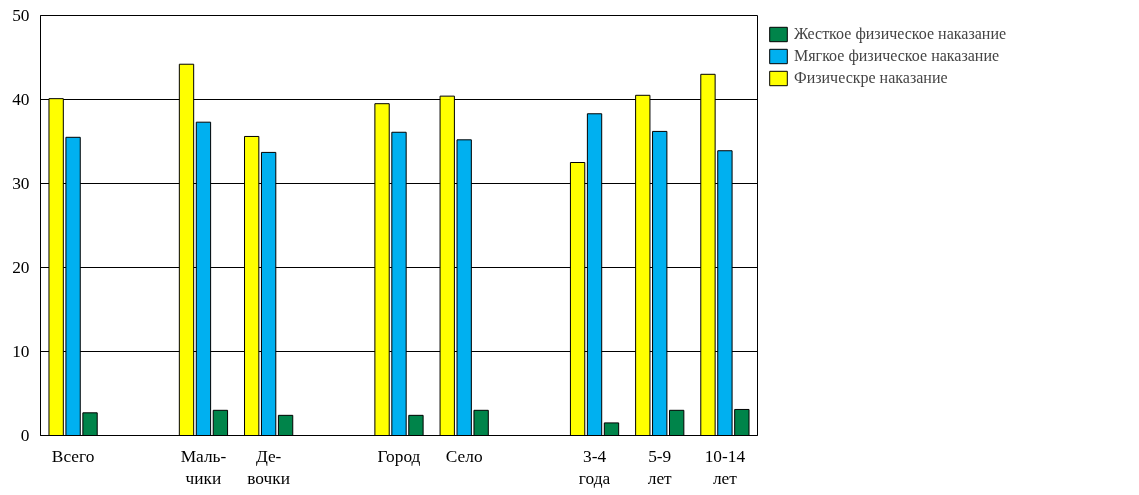  I want to click on y-tick-label: 20, so click(21, 267).